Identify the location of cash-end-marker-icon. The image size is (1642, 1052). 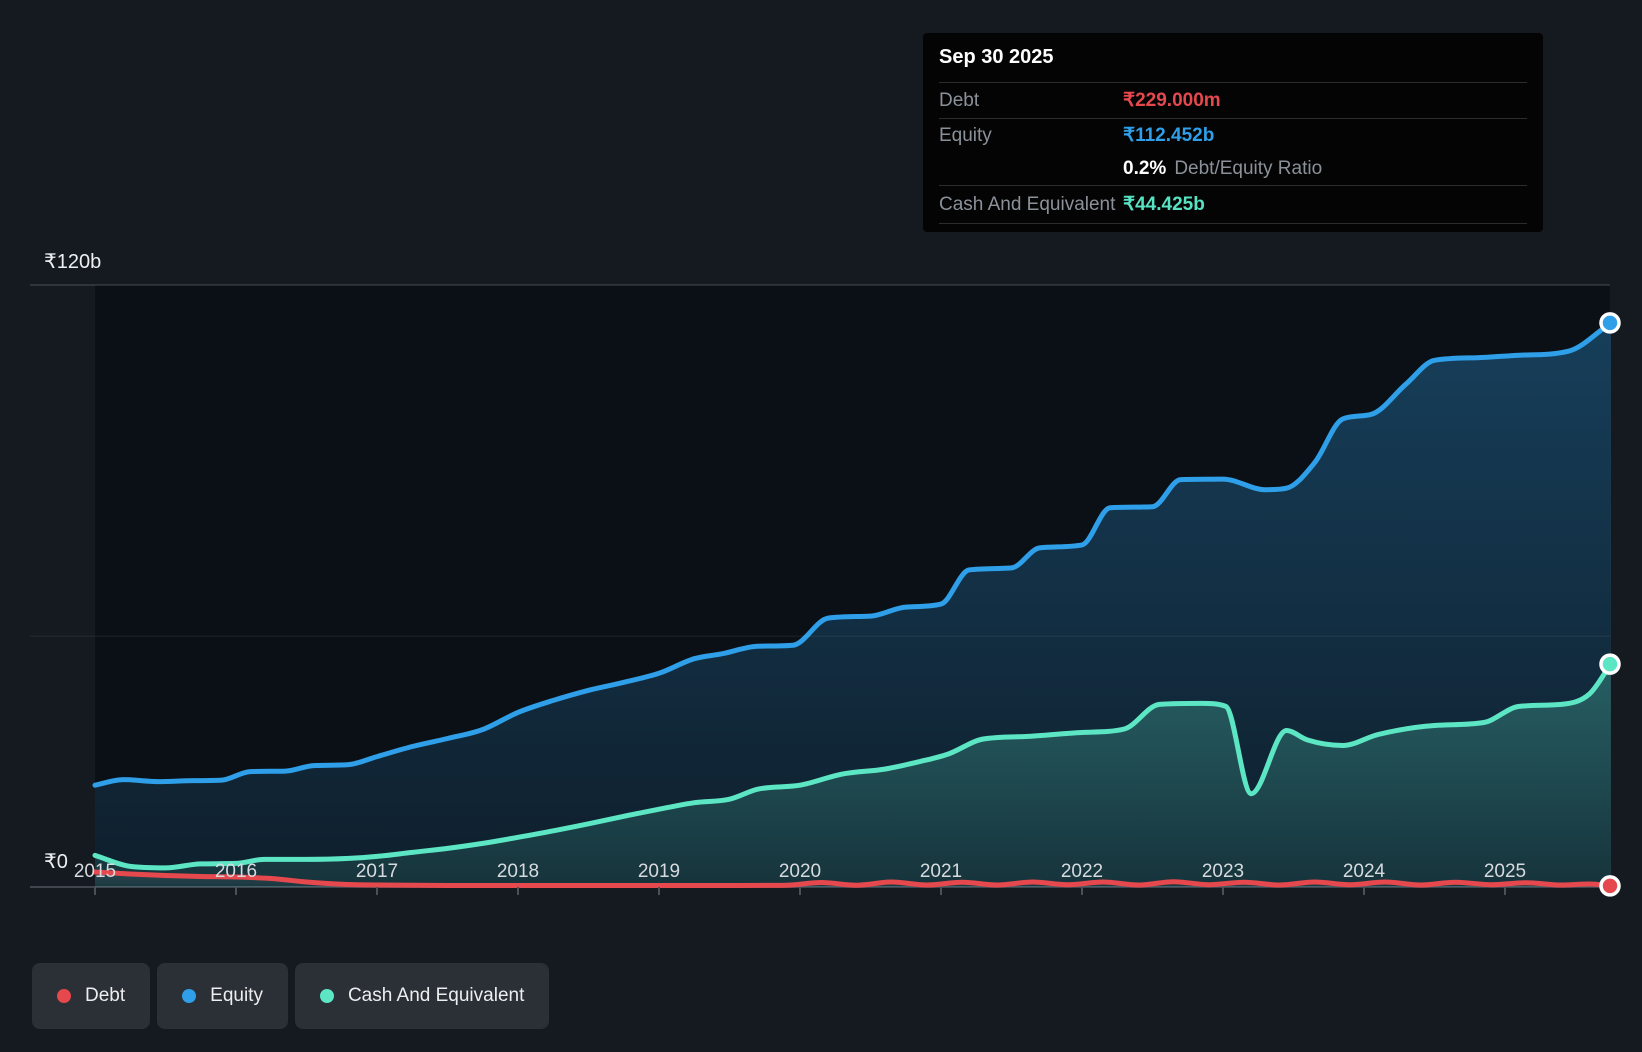
(1610, 664).